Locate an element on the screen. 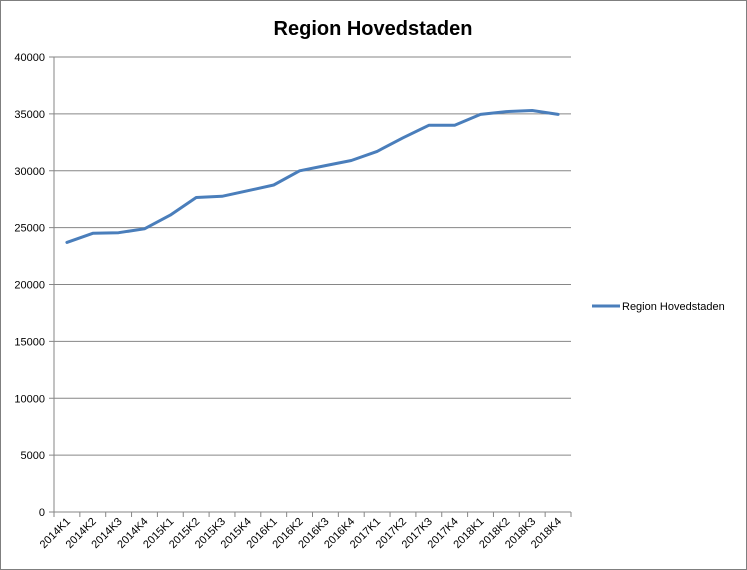 This screenshot has width=747, height=570. y-tick-label: 25000 is located at coordinates (29, 229).